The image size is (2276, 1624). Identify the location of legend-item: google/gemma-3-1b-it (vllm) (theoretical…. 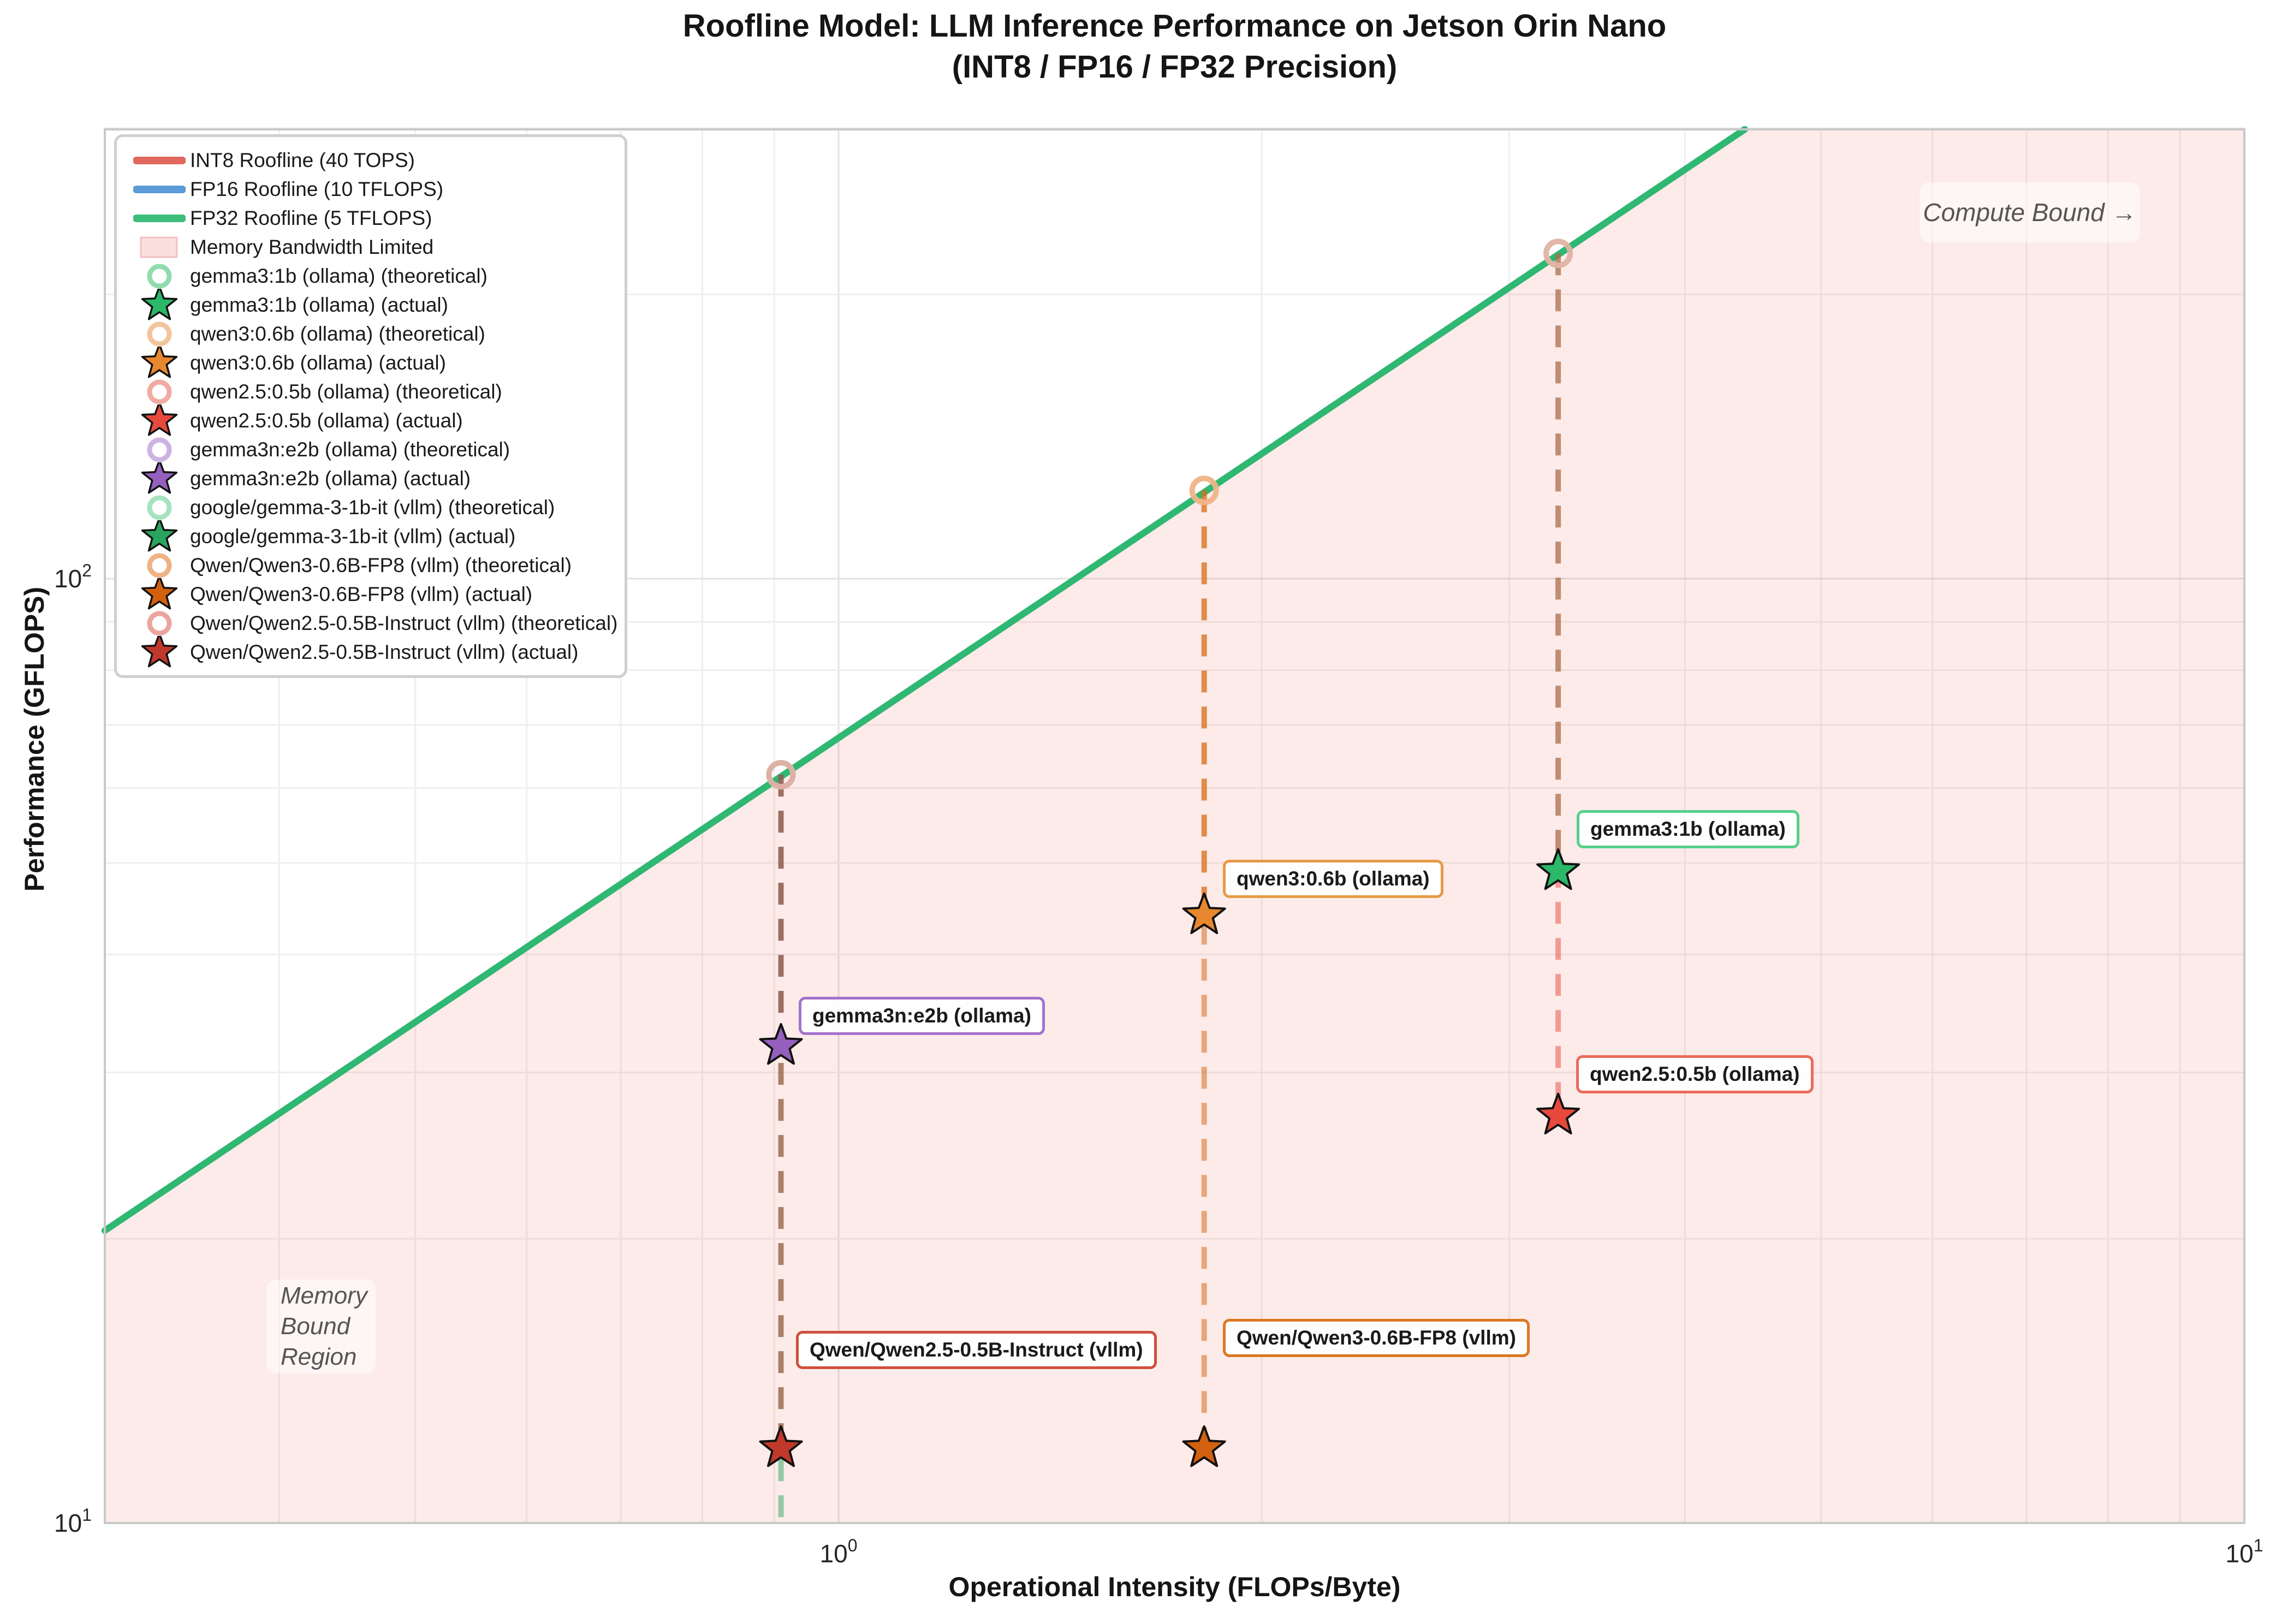
(371, 507).